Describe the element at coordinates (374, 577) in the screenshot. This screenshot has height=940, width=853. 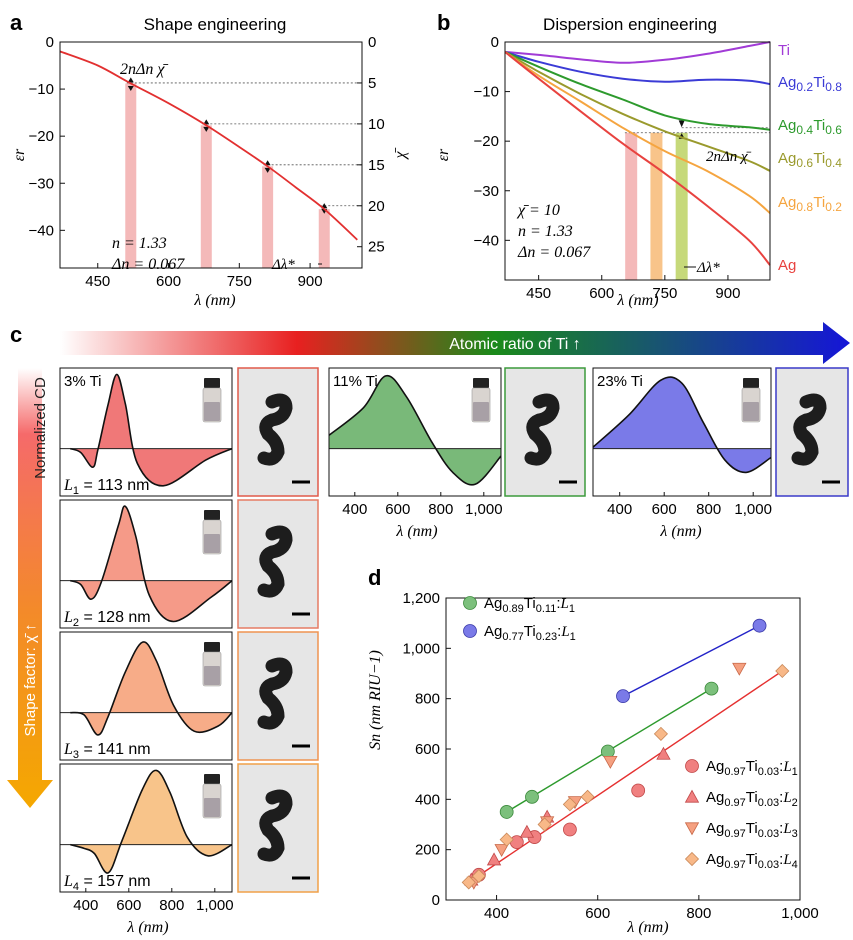
I see `panel-letter-d: d` at that location.